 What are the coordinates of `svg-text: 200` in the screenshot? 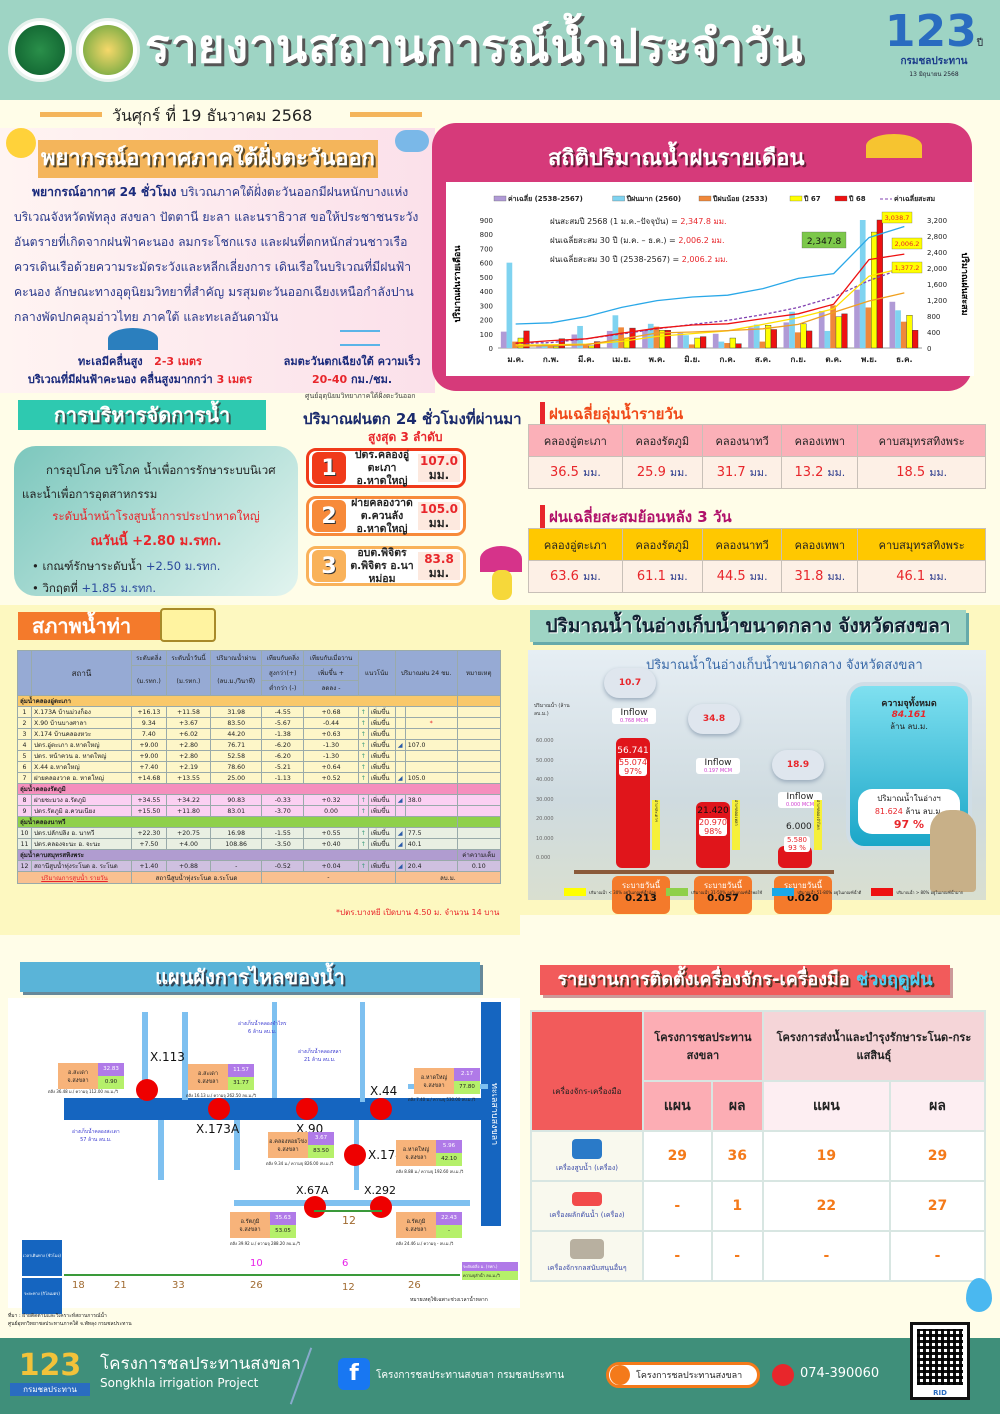 It's located at (486, 321).